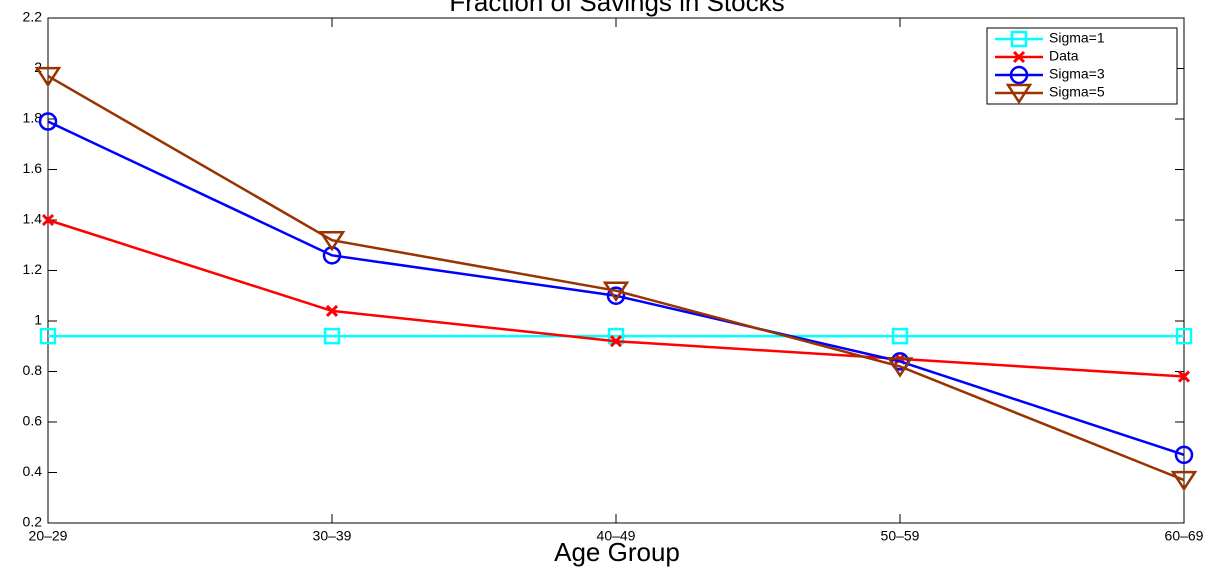 The height and width of the screenshot is (568, 1217). Describe the element at coordinates (1077, 92) in the screenshot. I see `legend-label: Sigma=5` at that location.